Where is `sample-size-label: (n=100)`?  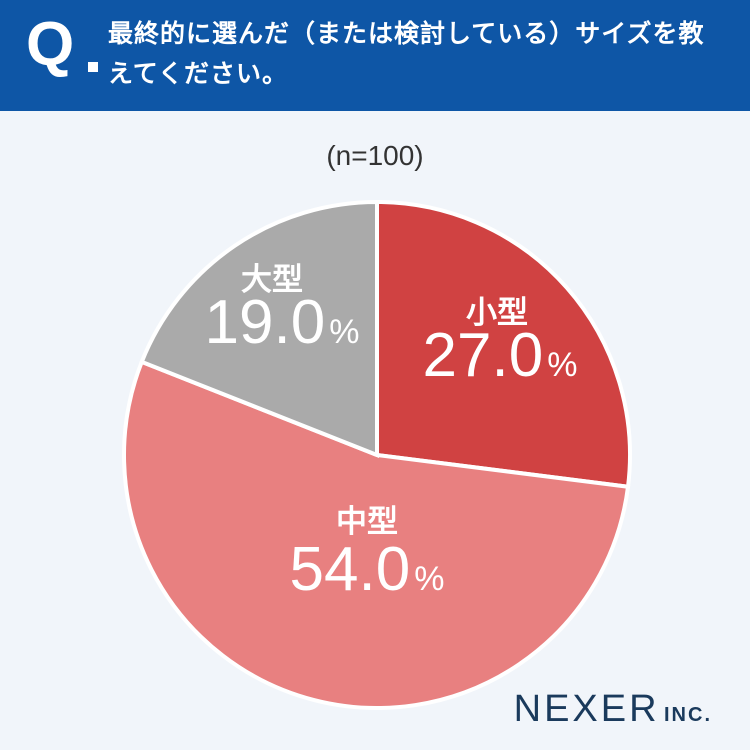
sample-size-label: (n=100) is located at coordinates (375, 155).